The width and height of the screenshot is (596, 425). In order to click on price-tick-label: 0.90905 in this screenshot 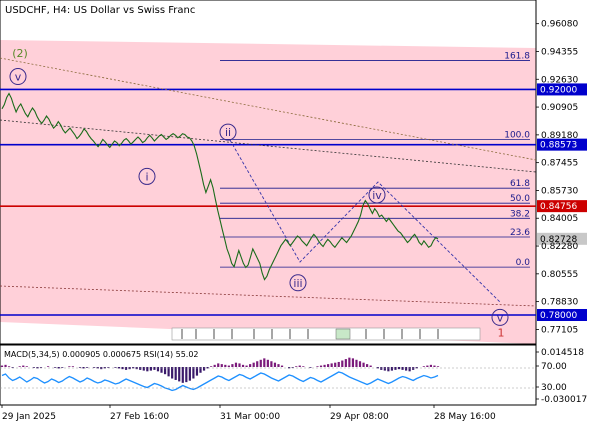, I will do `click(559, 108)`.